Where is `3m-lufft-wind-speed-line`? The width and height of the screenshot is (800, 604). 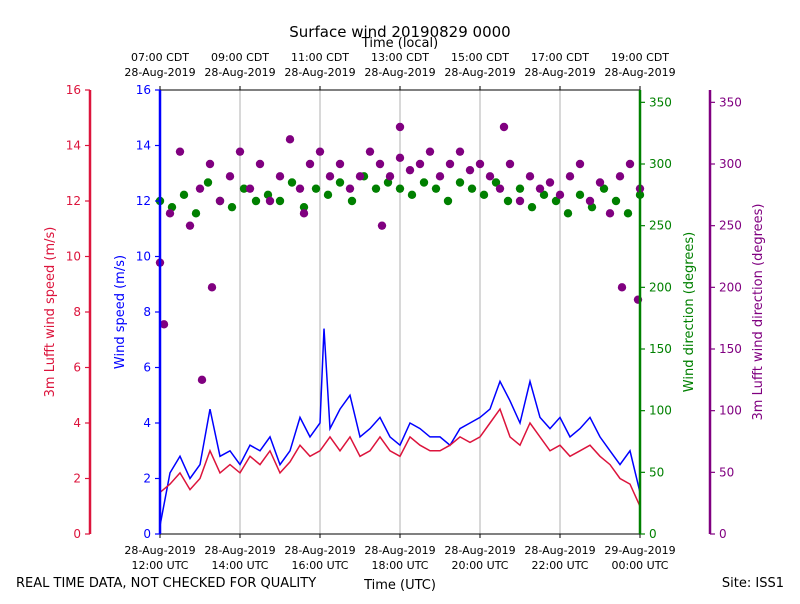 3m-lufft-wind-speed-line is located at coordinates (400, 457).